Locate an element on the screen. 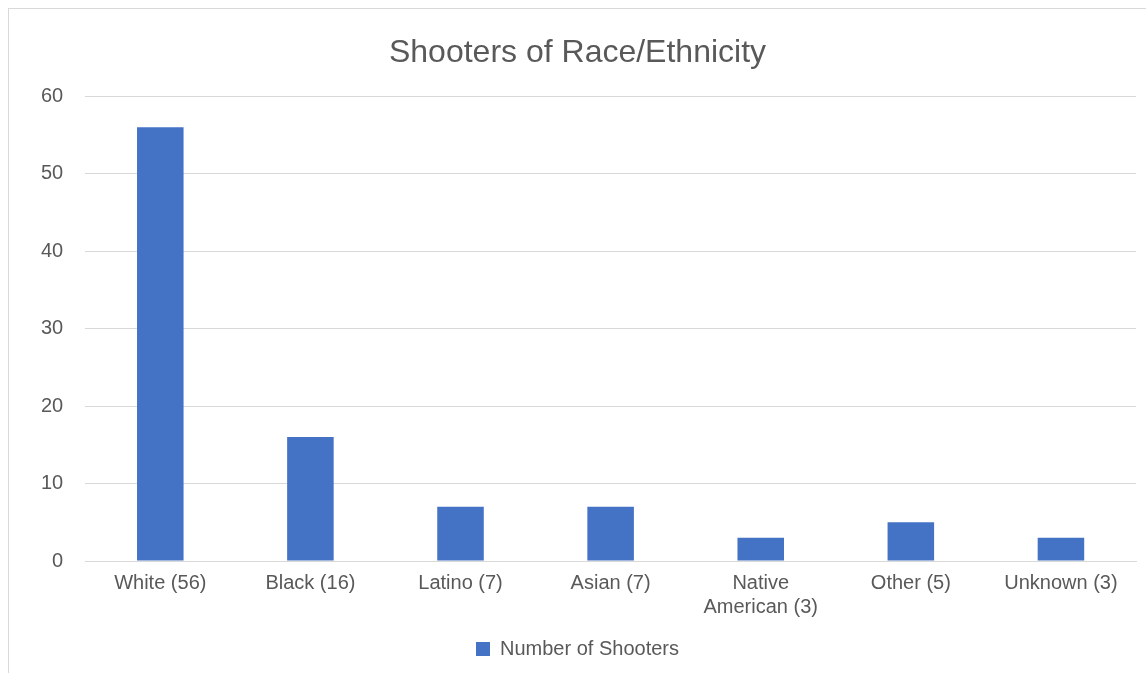  x-tick-label: Asian (7) is located at coordinates (610, 581).